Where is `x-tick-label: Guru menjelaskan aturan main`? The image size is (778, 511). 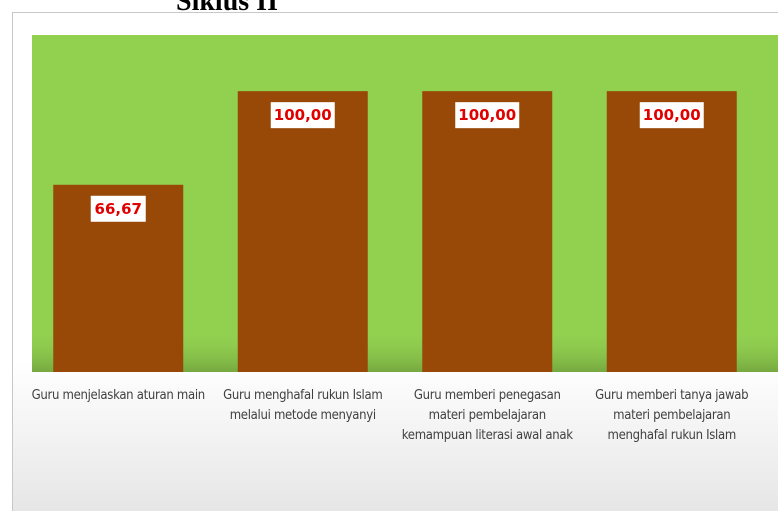 x-tick-label: Guru menjelaskan aturan main is located at coordinates (118, 395).